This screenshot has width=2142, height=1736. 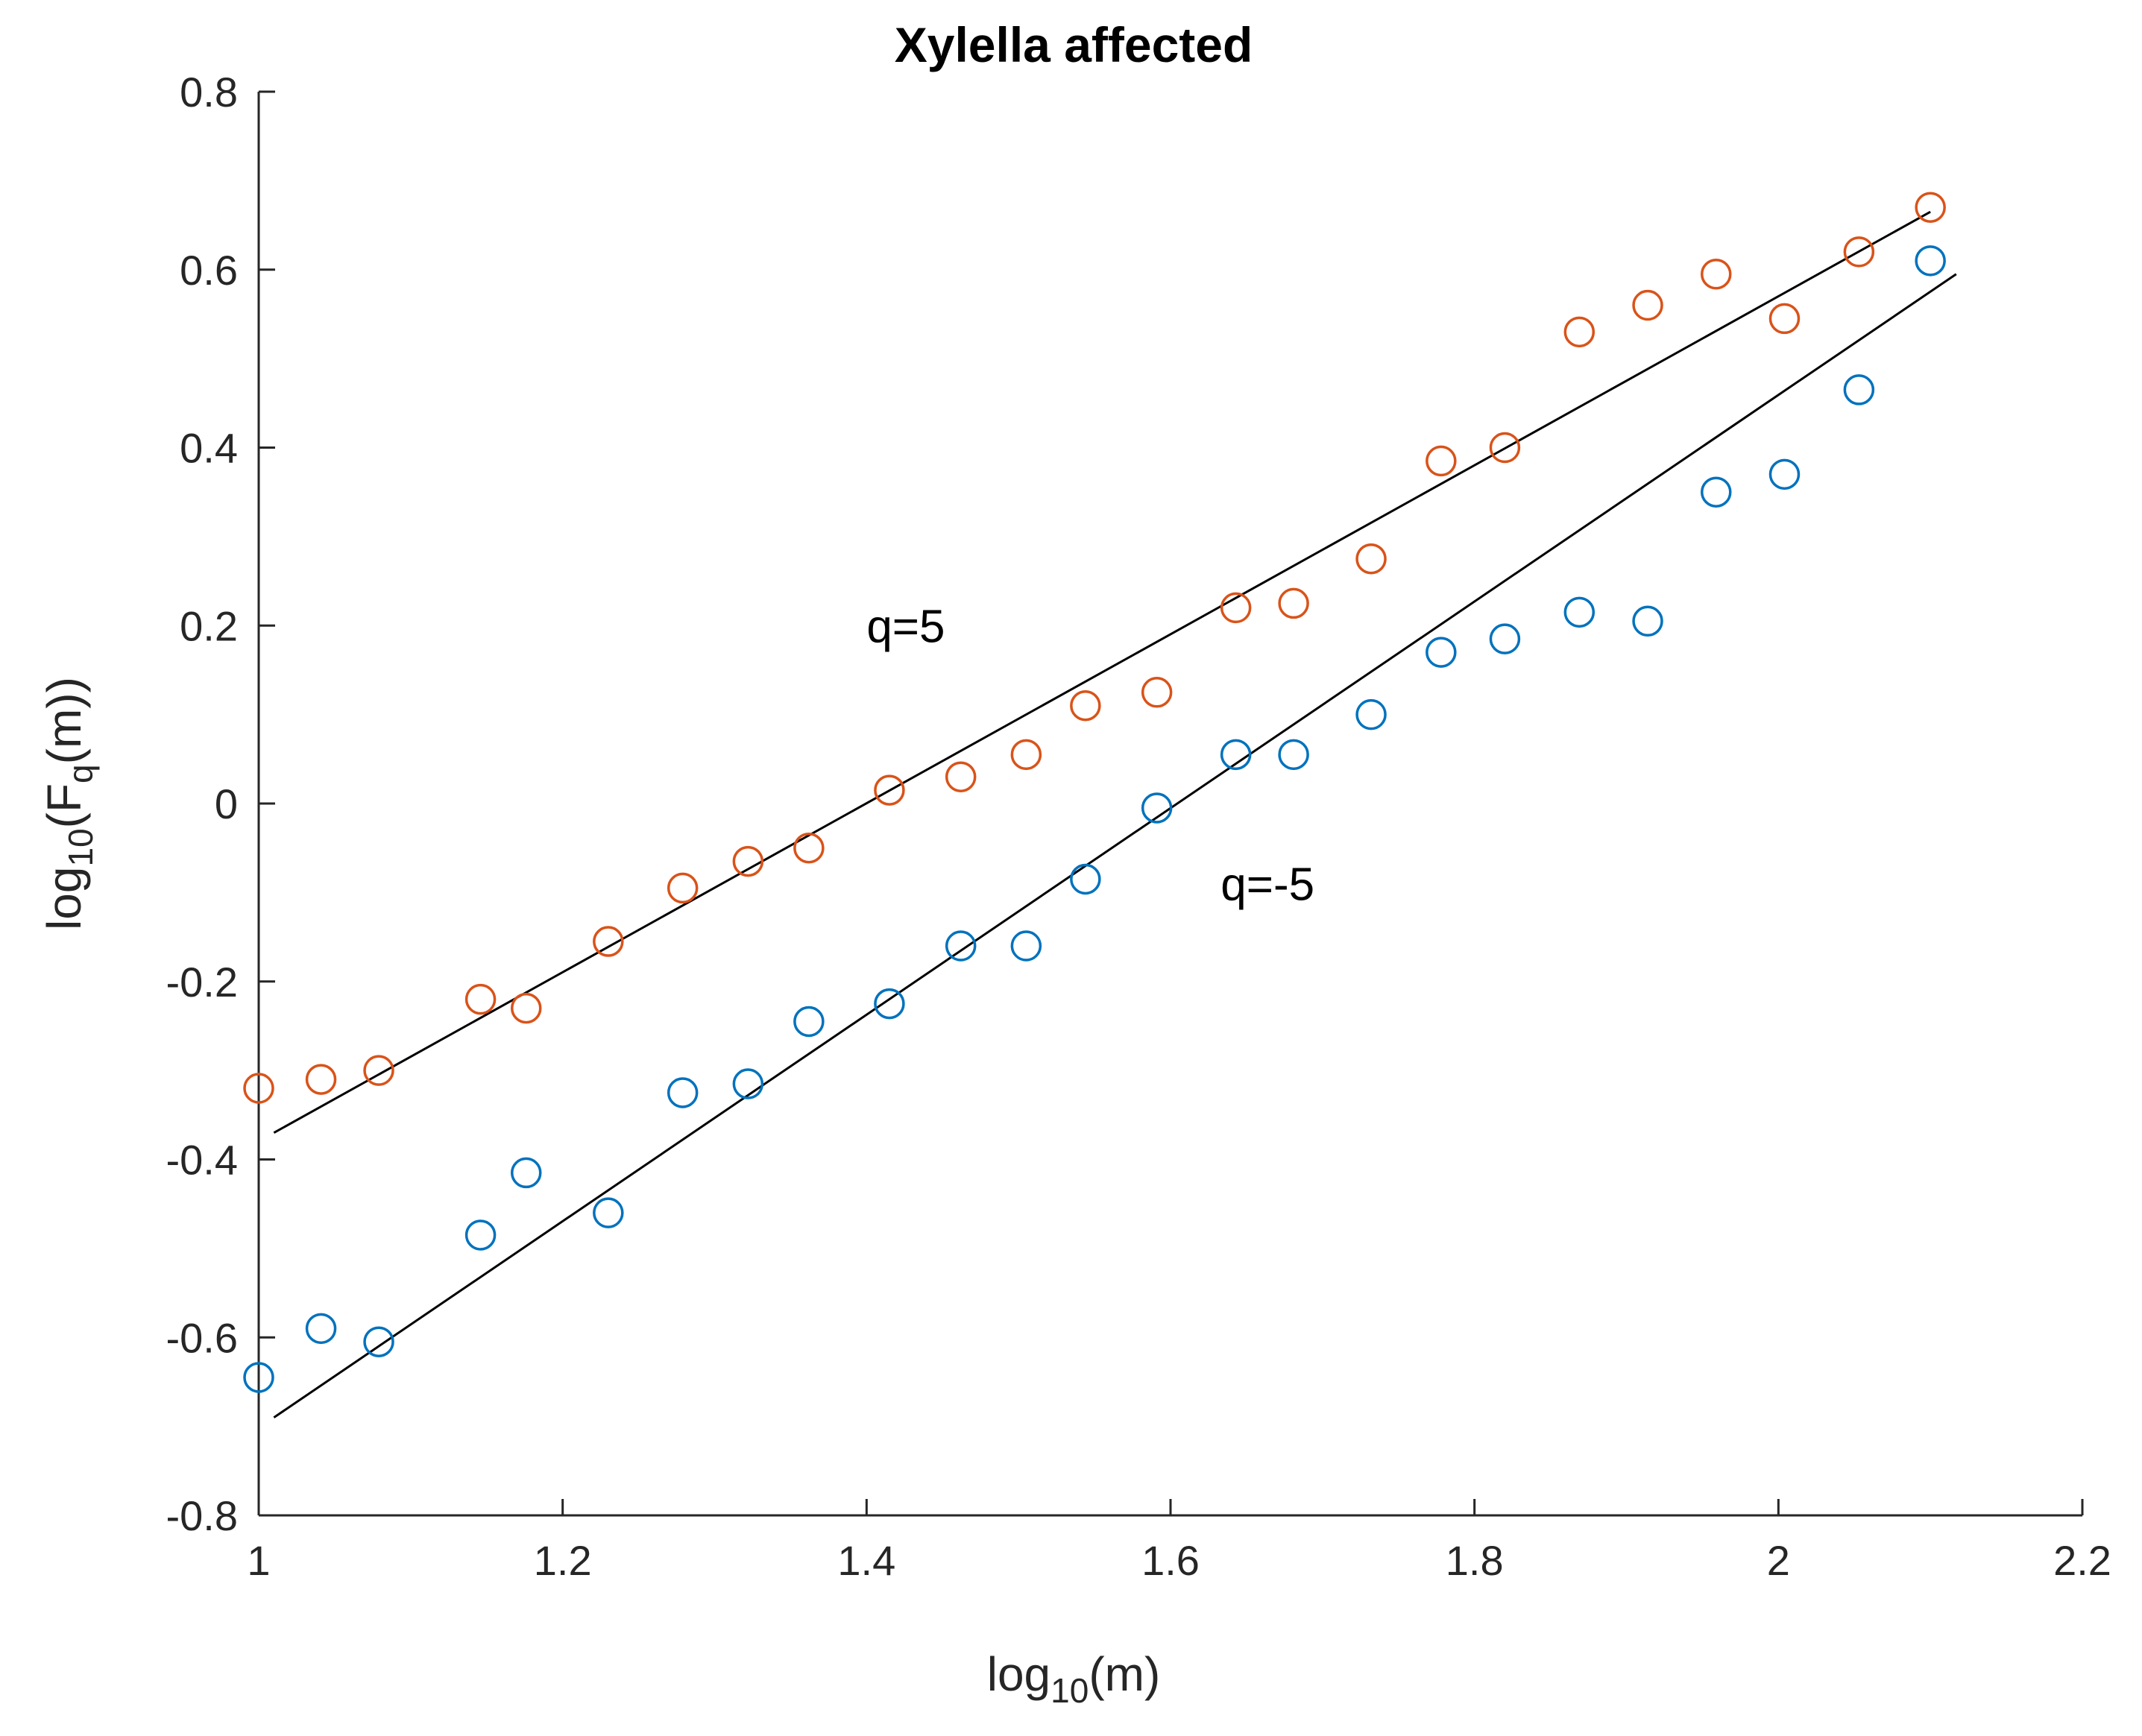 I want to click on y-tick-label: 0.4, so click(x=209, y=449).